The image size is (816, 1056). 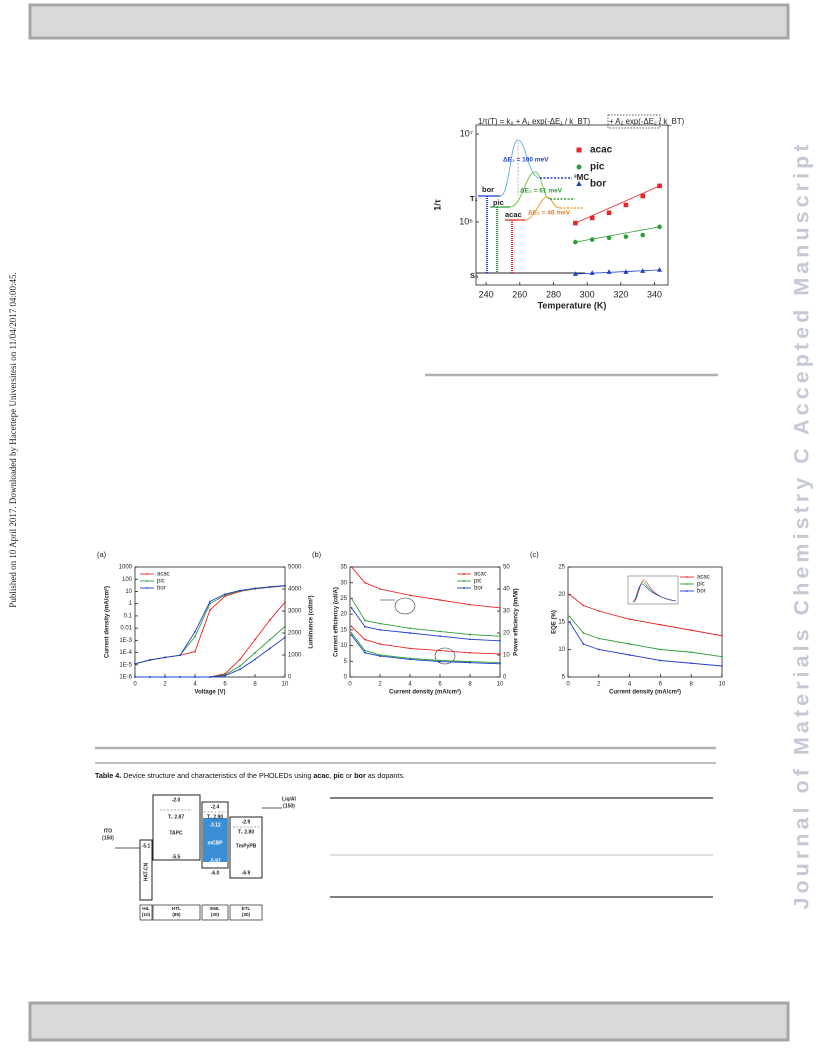 I want to click on x-tick-label: 4, so click(x=195, y=685).